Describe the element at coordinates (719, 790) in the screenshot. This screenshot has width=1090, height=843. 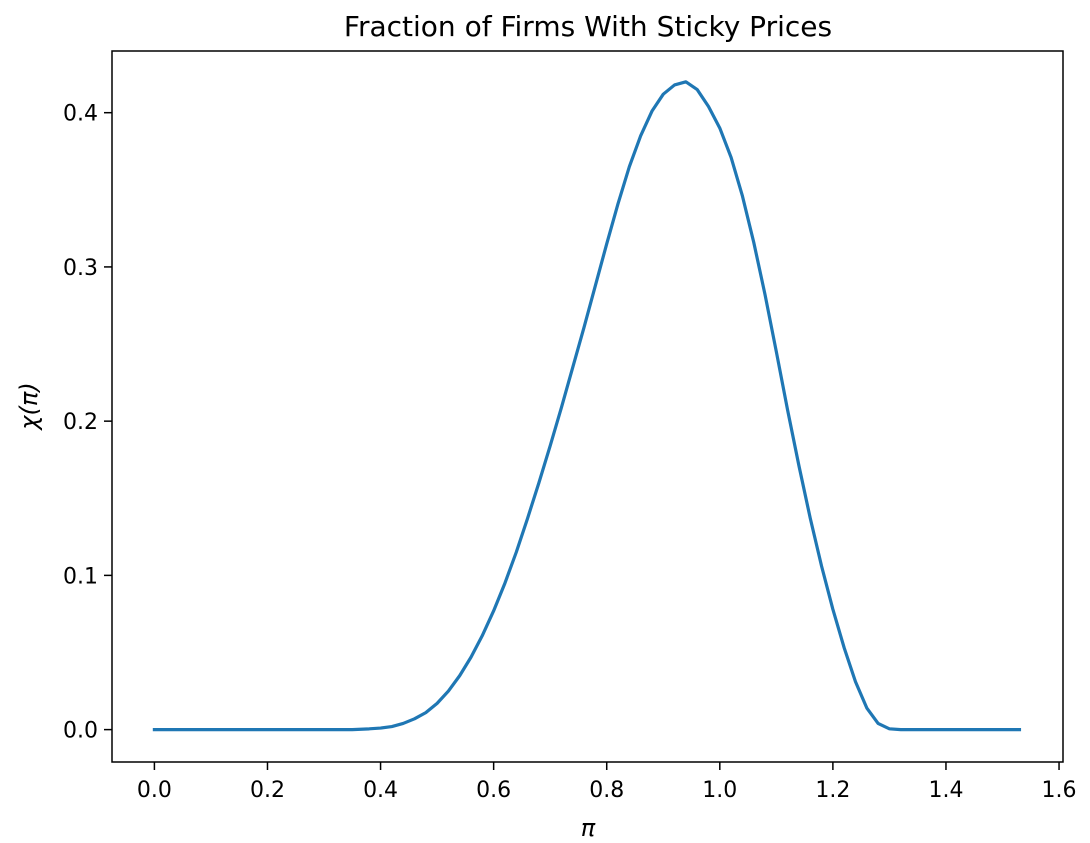
I see `x-tick-label: 1.0` at that location.